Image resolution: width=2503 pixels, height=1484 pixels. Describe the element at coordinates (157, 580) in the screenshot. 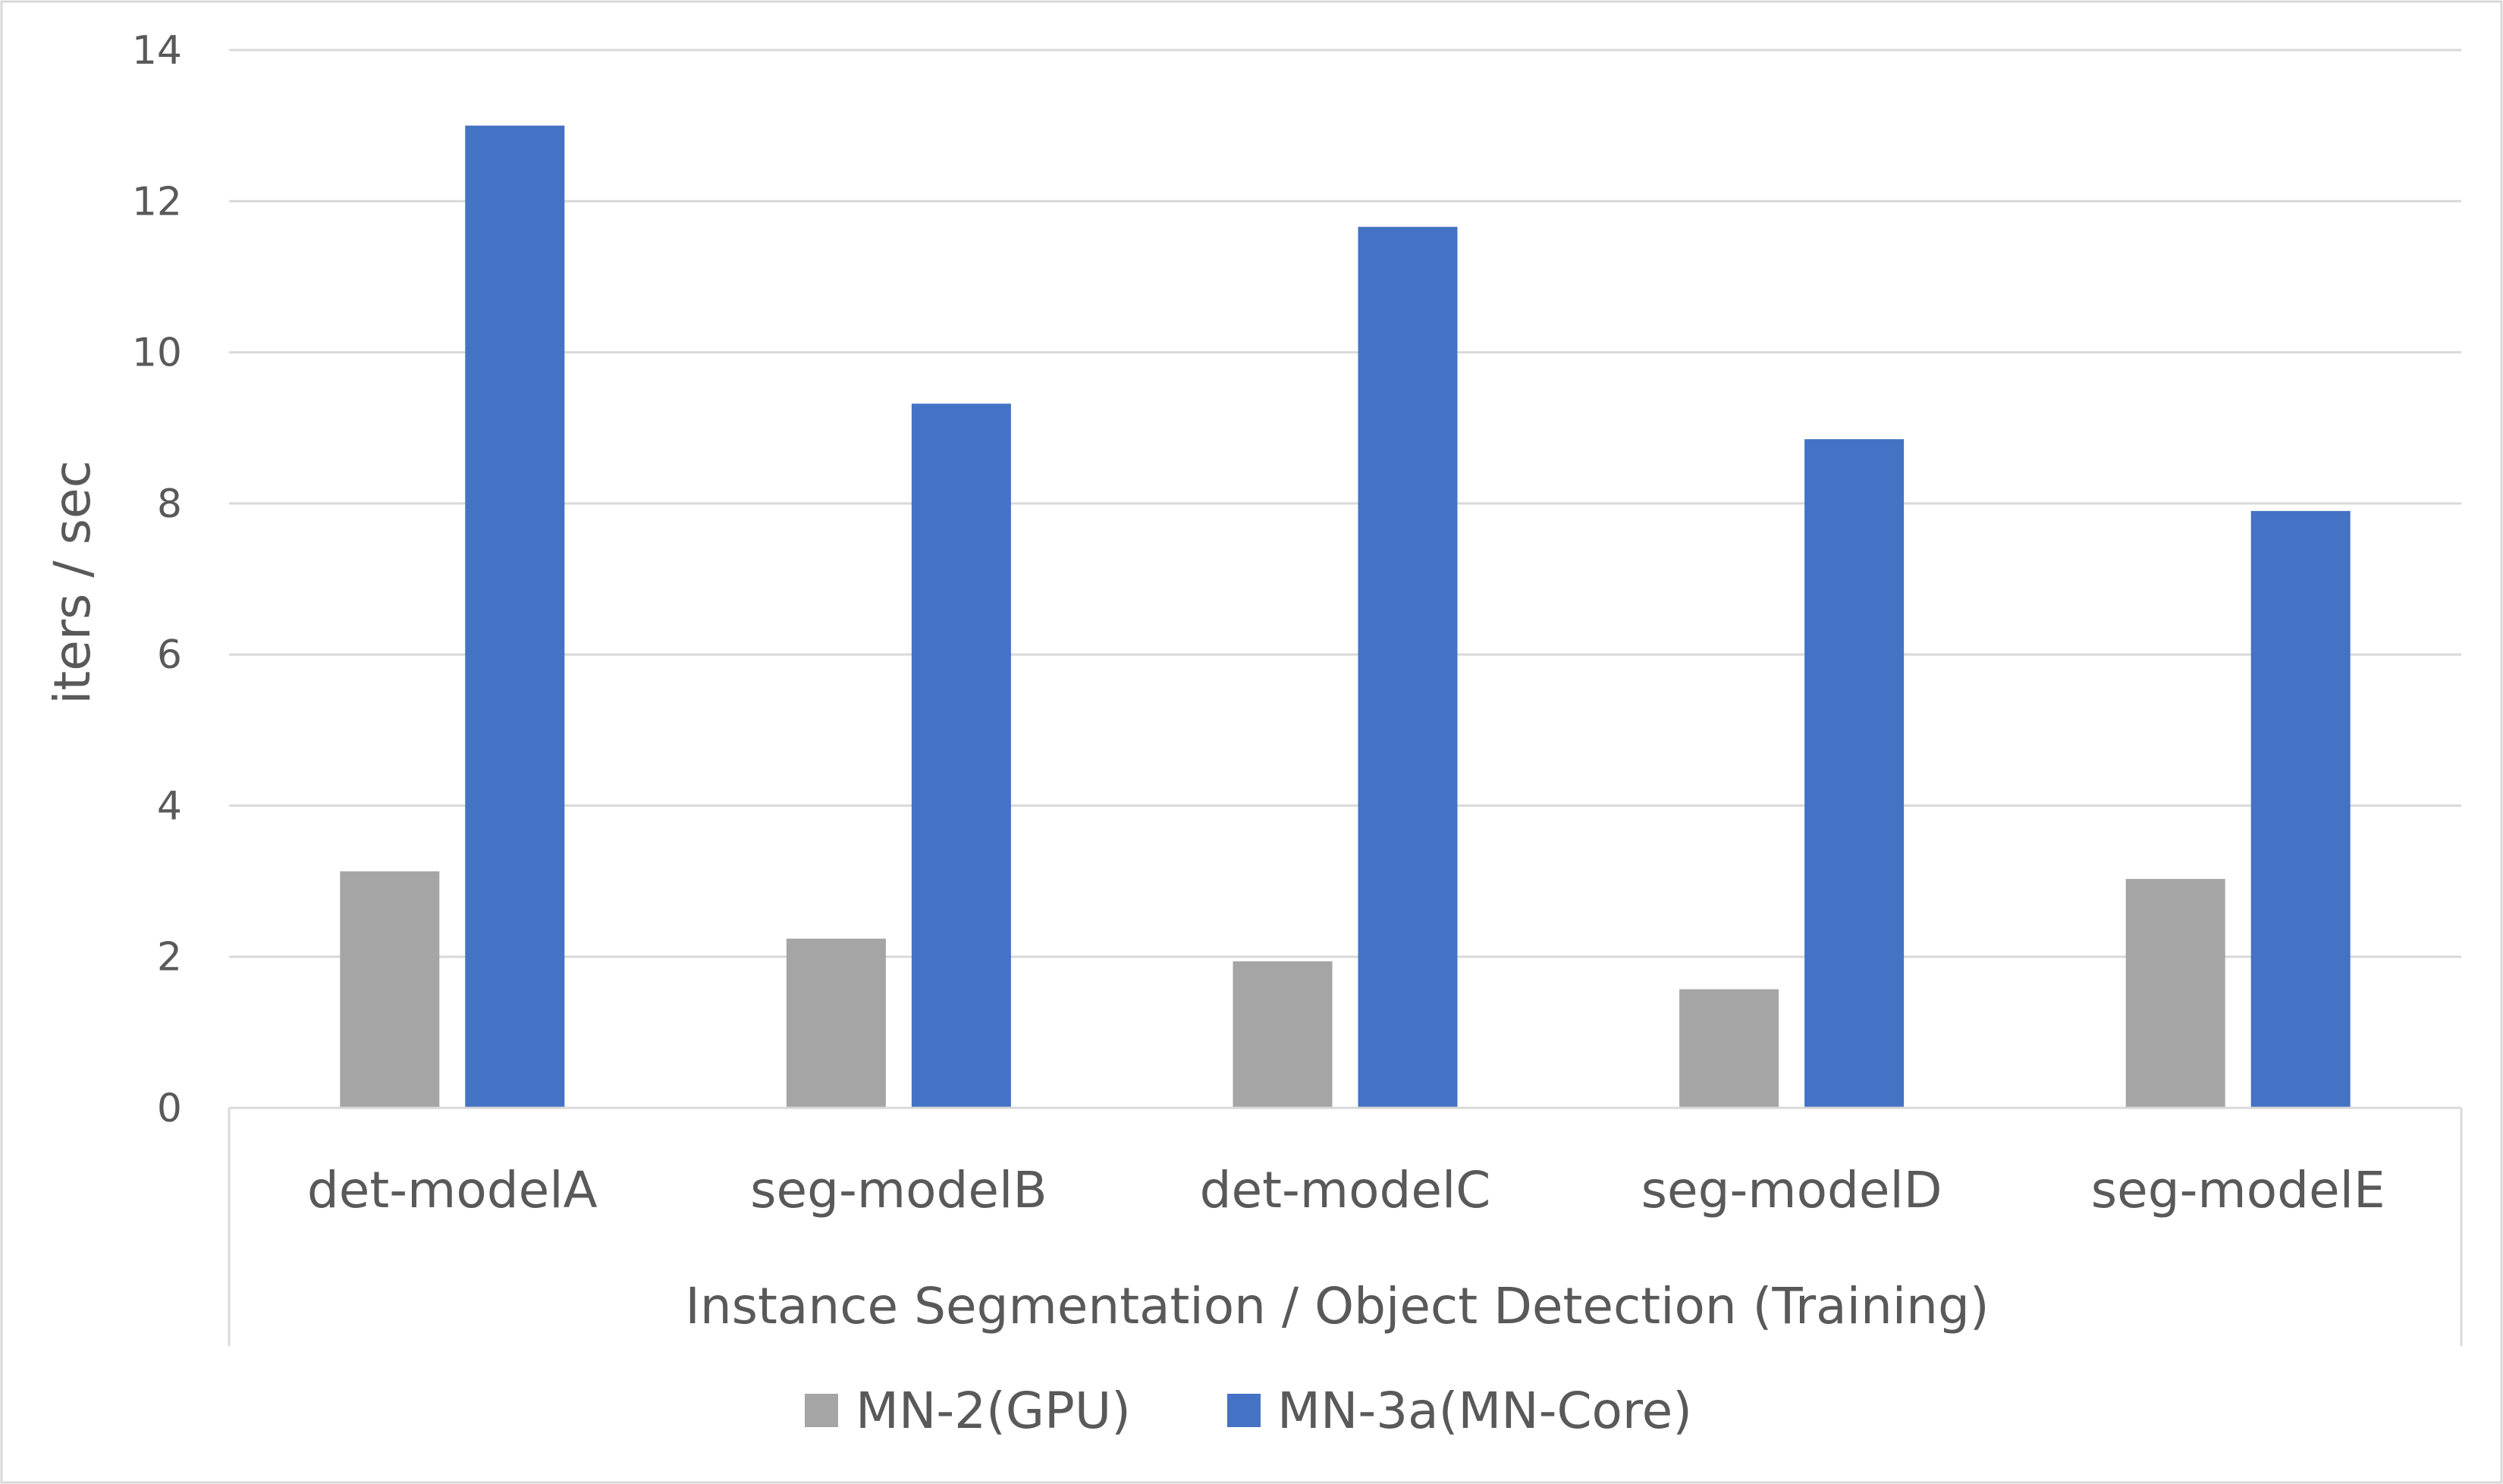

I see `y-axis-ticks: 0 2 4 6 8 10 12 14` at that location.